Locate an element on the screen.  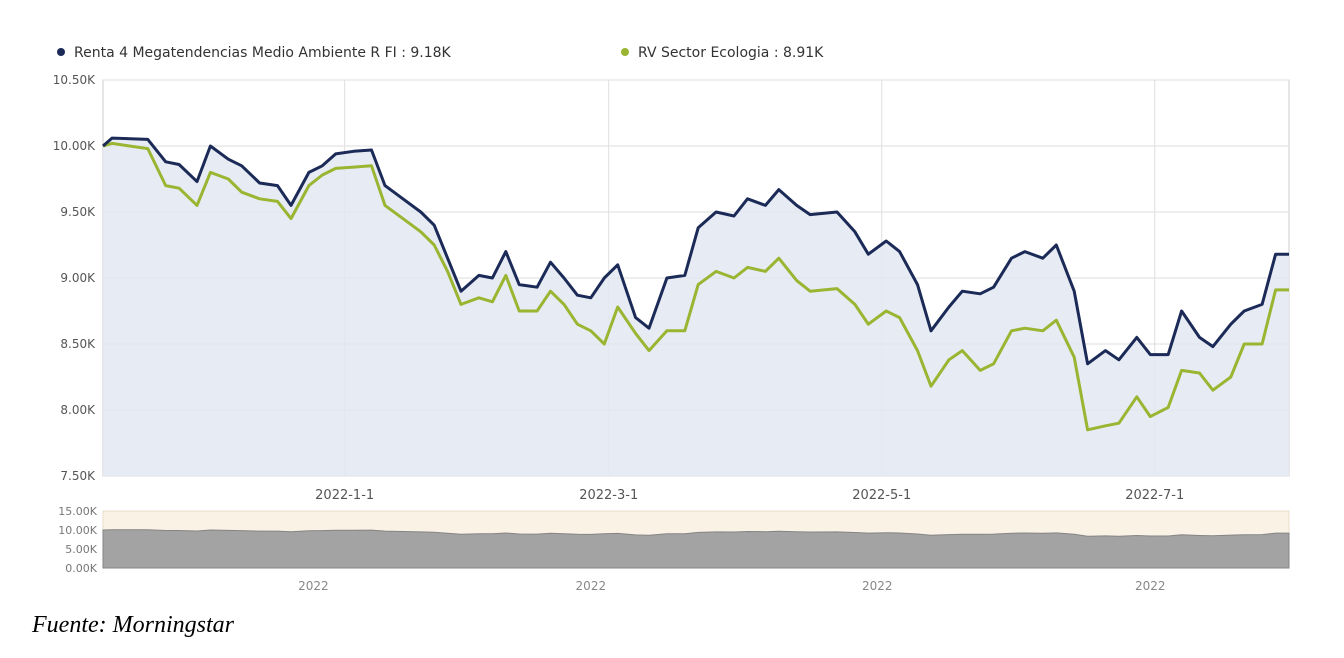
navigator: 15.00K 10.00K 5.00K 0.00K 2022 2022 2022 2022 is located at coordinates (674, 549).